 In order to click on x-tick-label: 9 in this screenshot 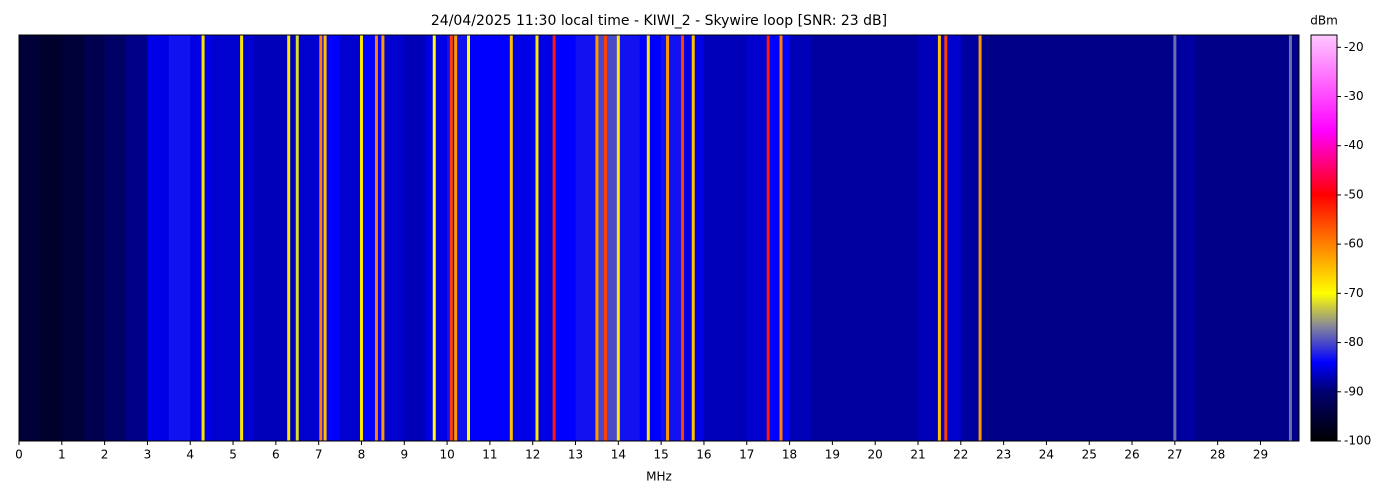, I will do `click(404, 455)`.